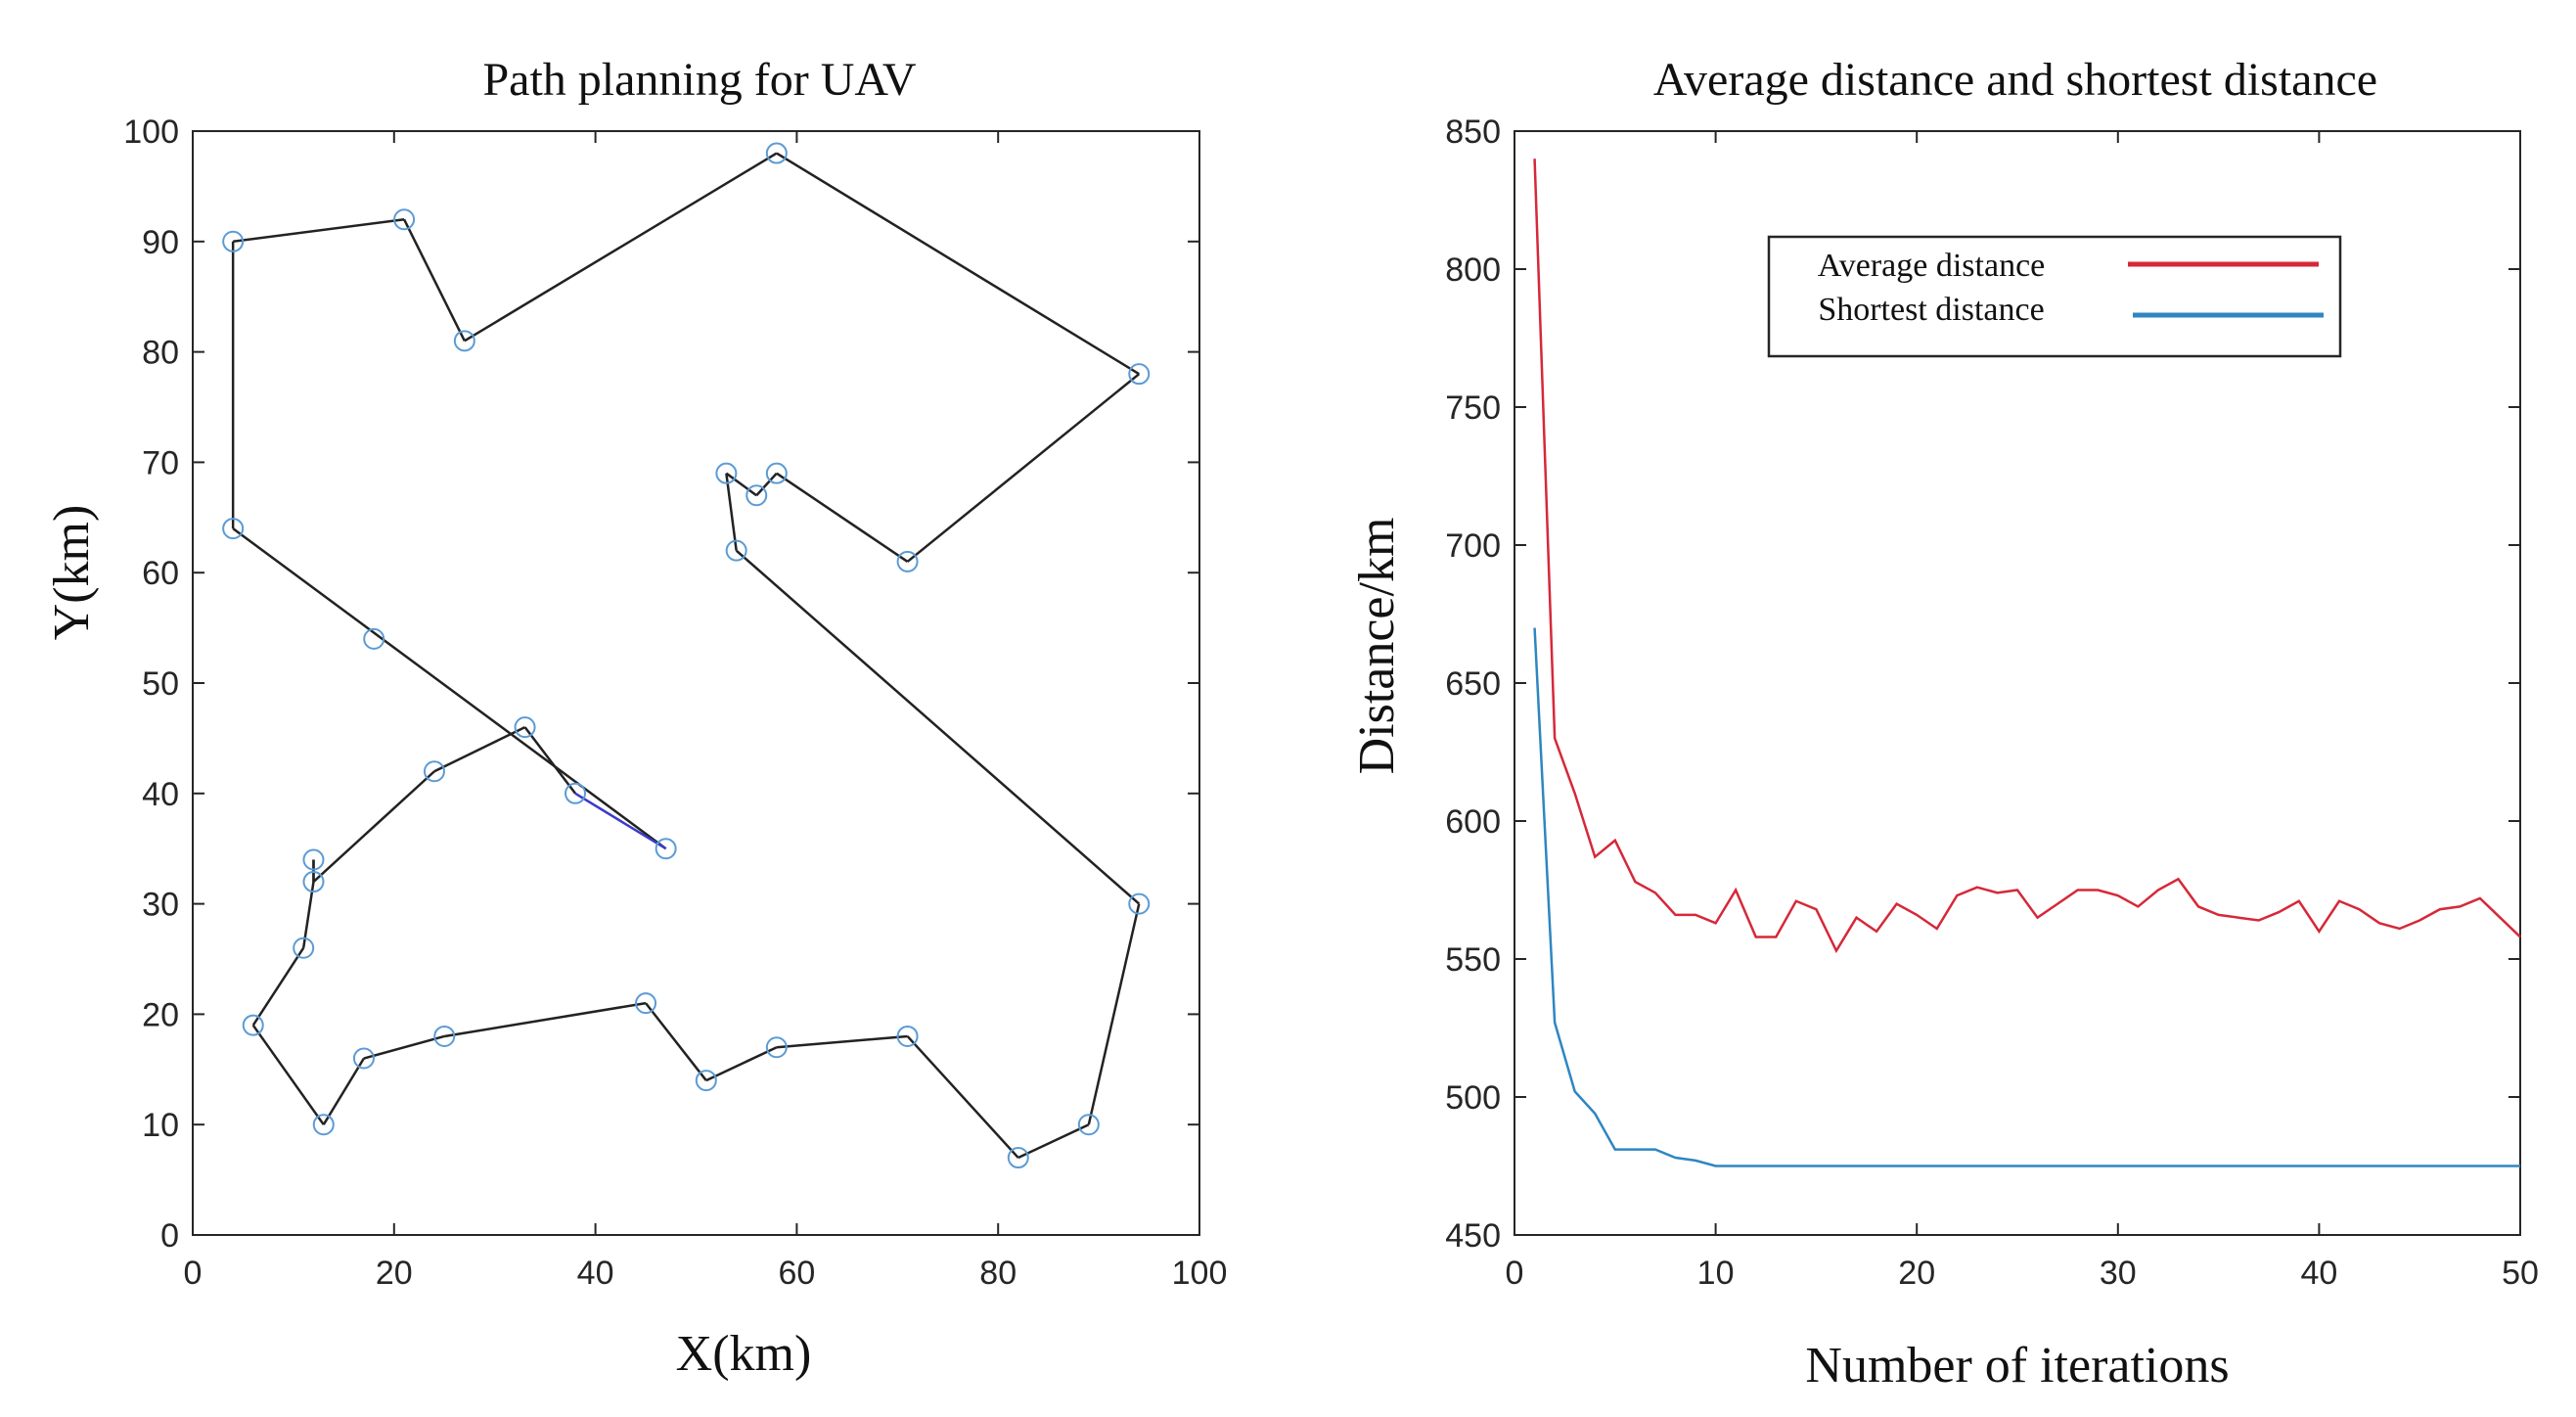 Image resolution: width=2576 pixels, height=1417 pixels. I want to click on y-tick-label: 0, so click(169, 1236).